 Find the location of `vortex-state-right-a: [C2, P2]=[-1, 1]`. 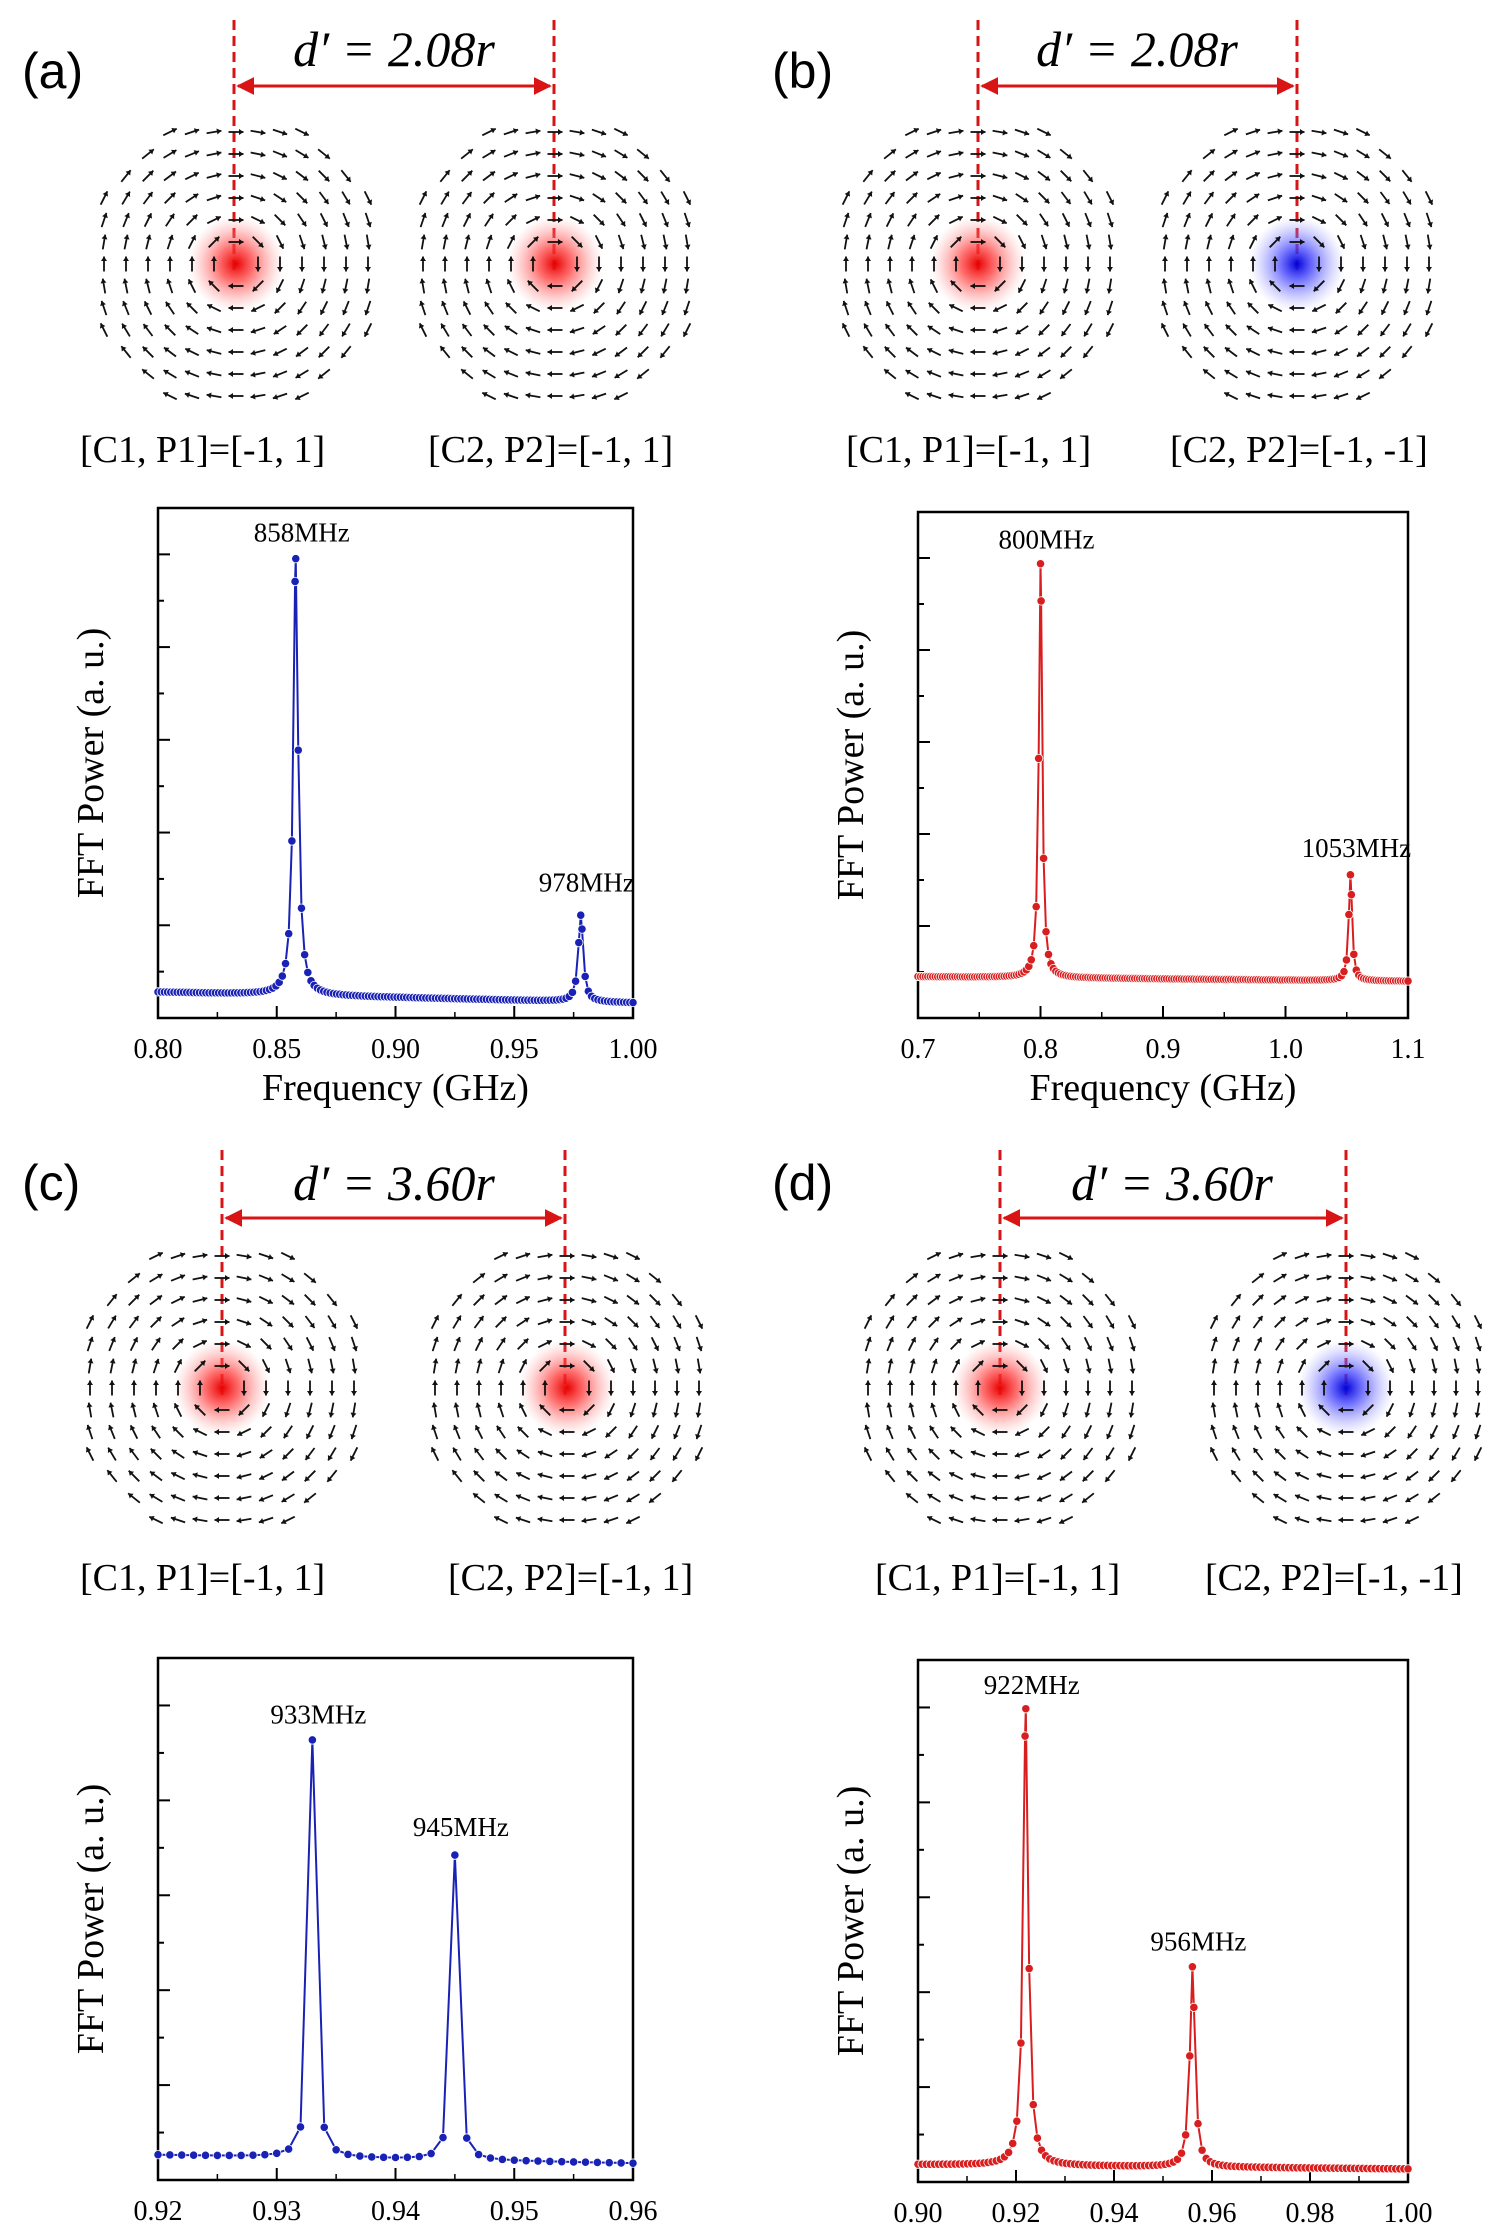

vortex-state-right-a: [C2, P2]=[-1, 1] is located at coordinates (550, 450).